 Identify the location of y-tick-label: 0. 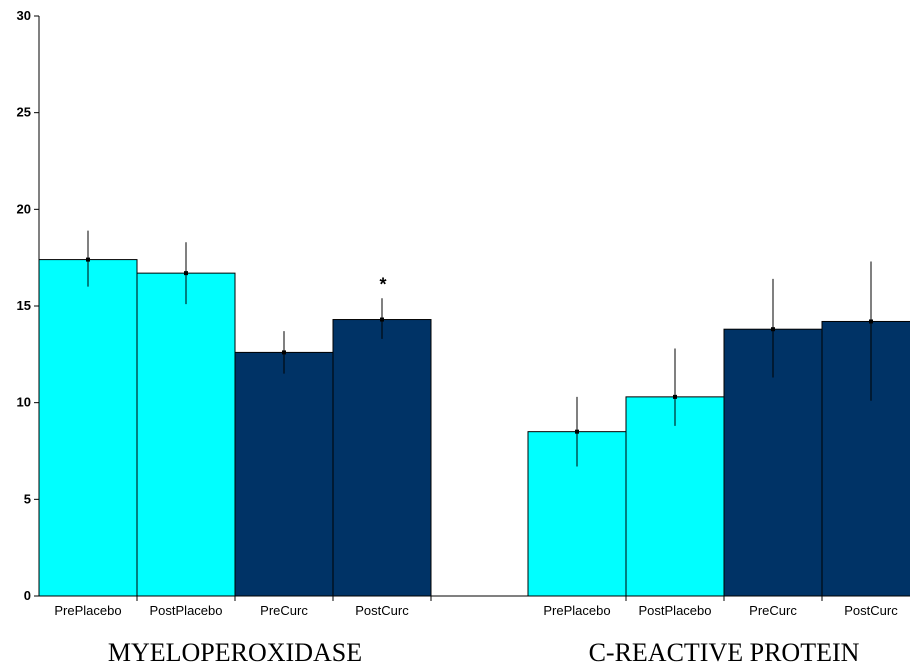
(27, 595).